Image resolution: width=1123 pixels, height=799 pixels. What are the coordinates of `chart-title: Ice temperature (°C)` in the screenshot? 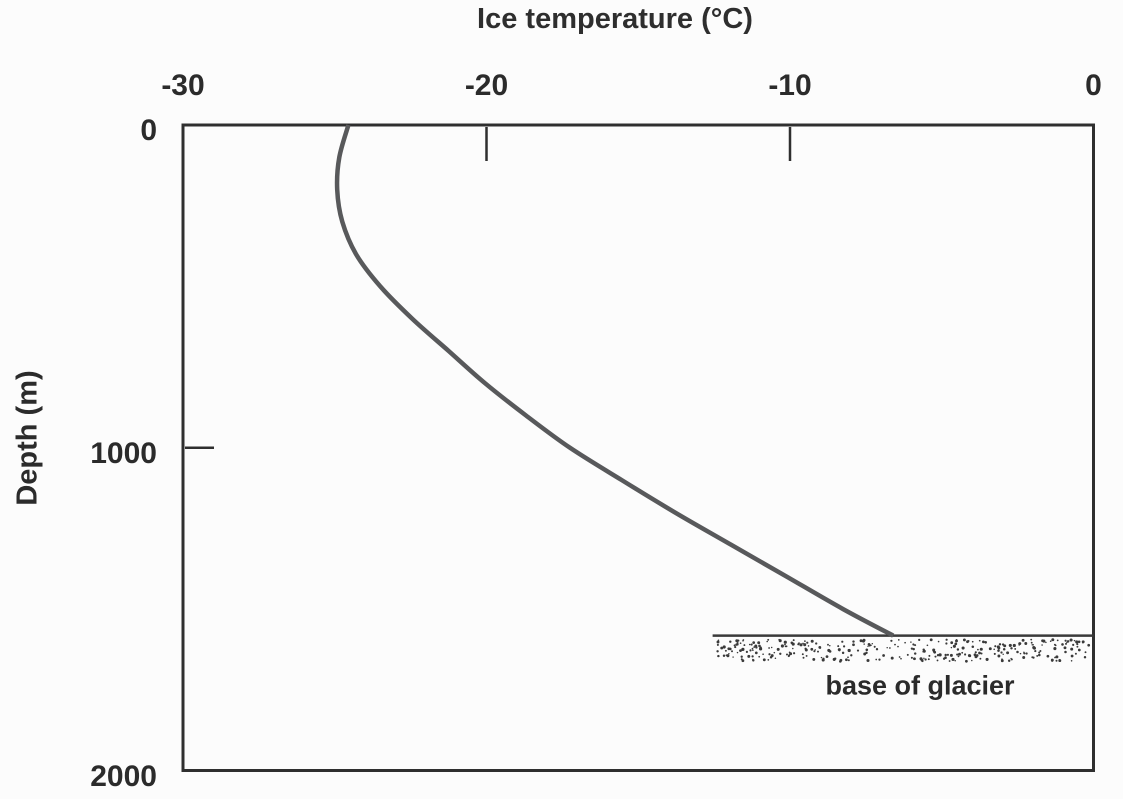 It's located at (615, 19).